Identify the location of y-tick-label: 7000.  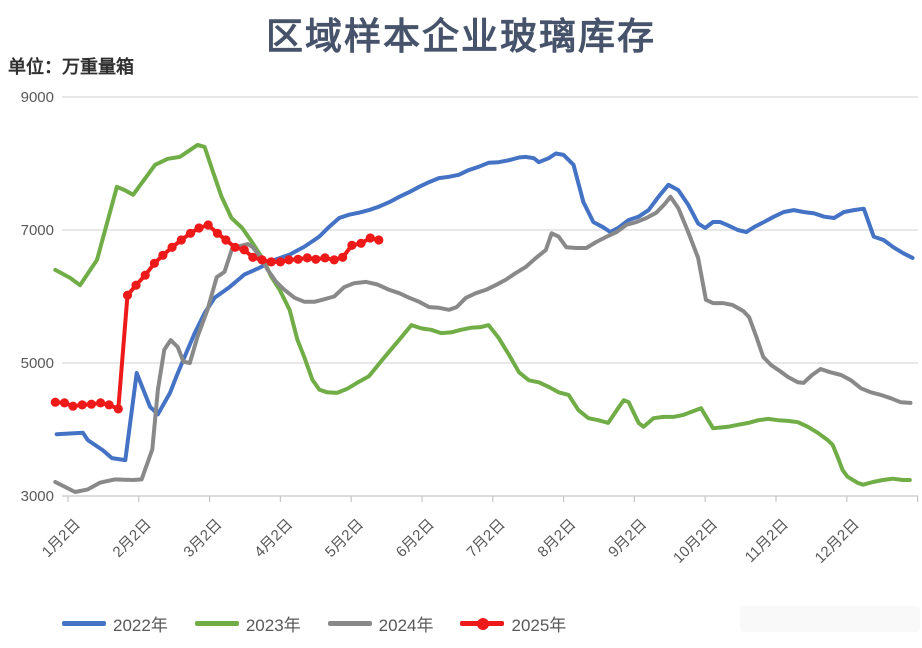
(37, 230).